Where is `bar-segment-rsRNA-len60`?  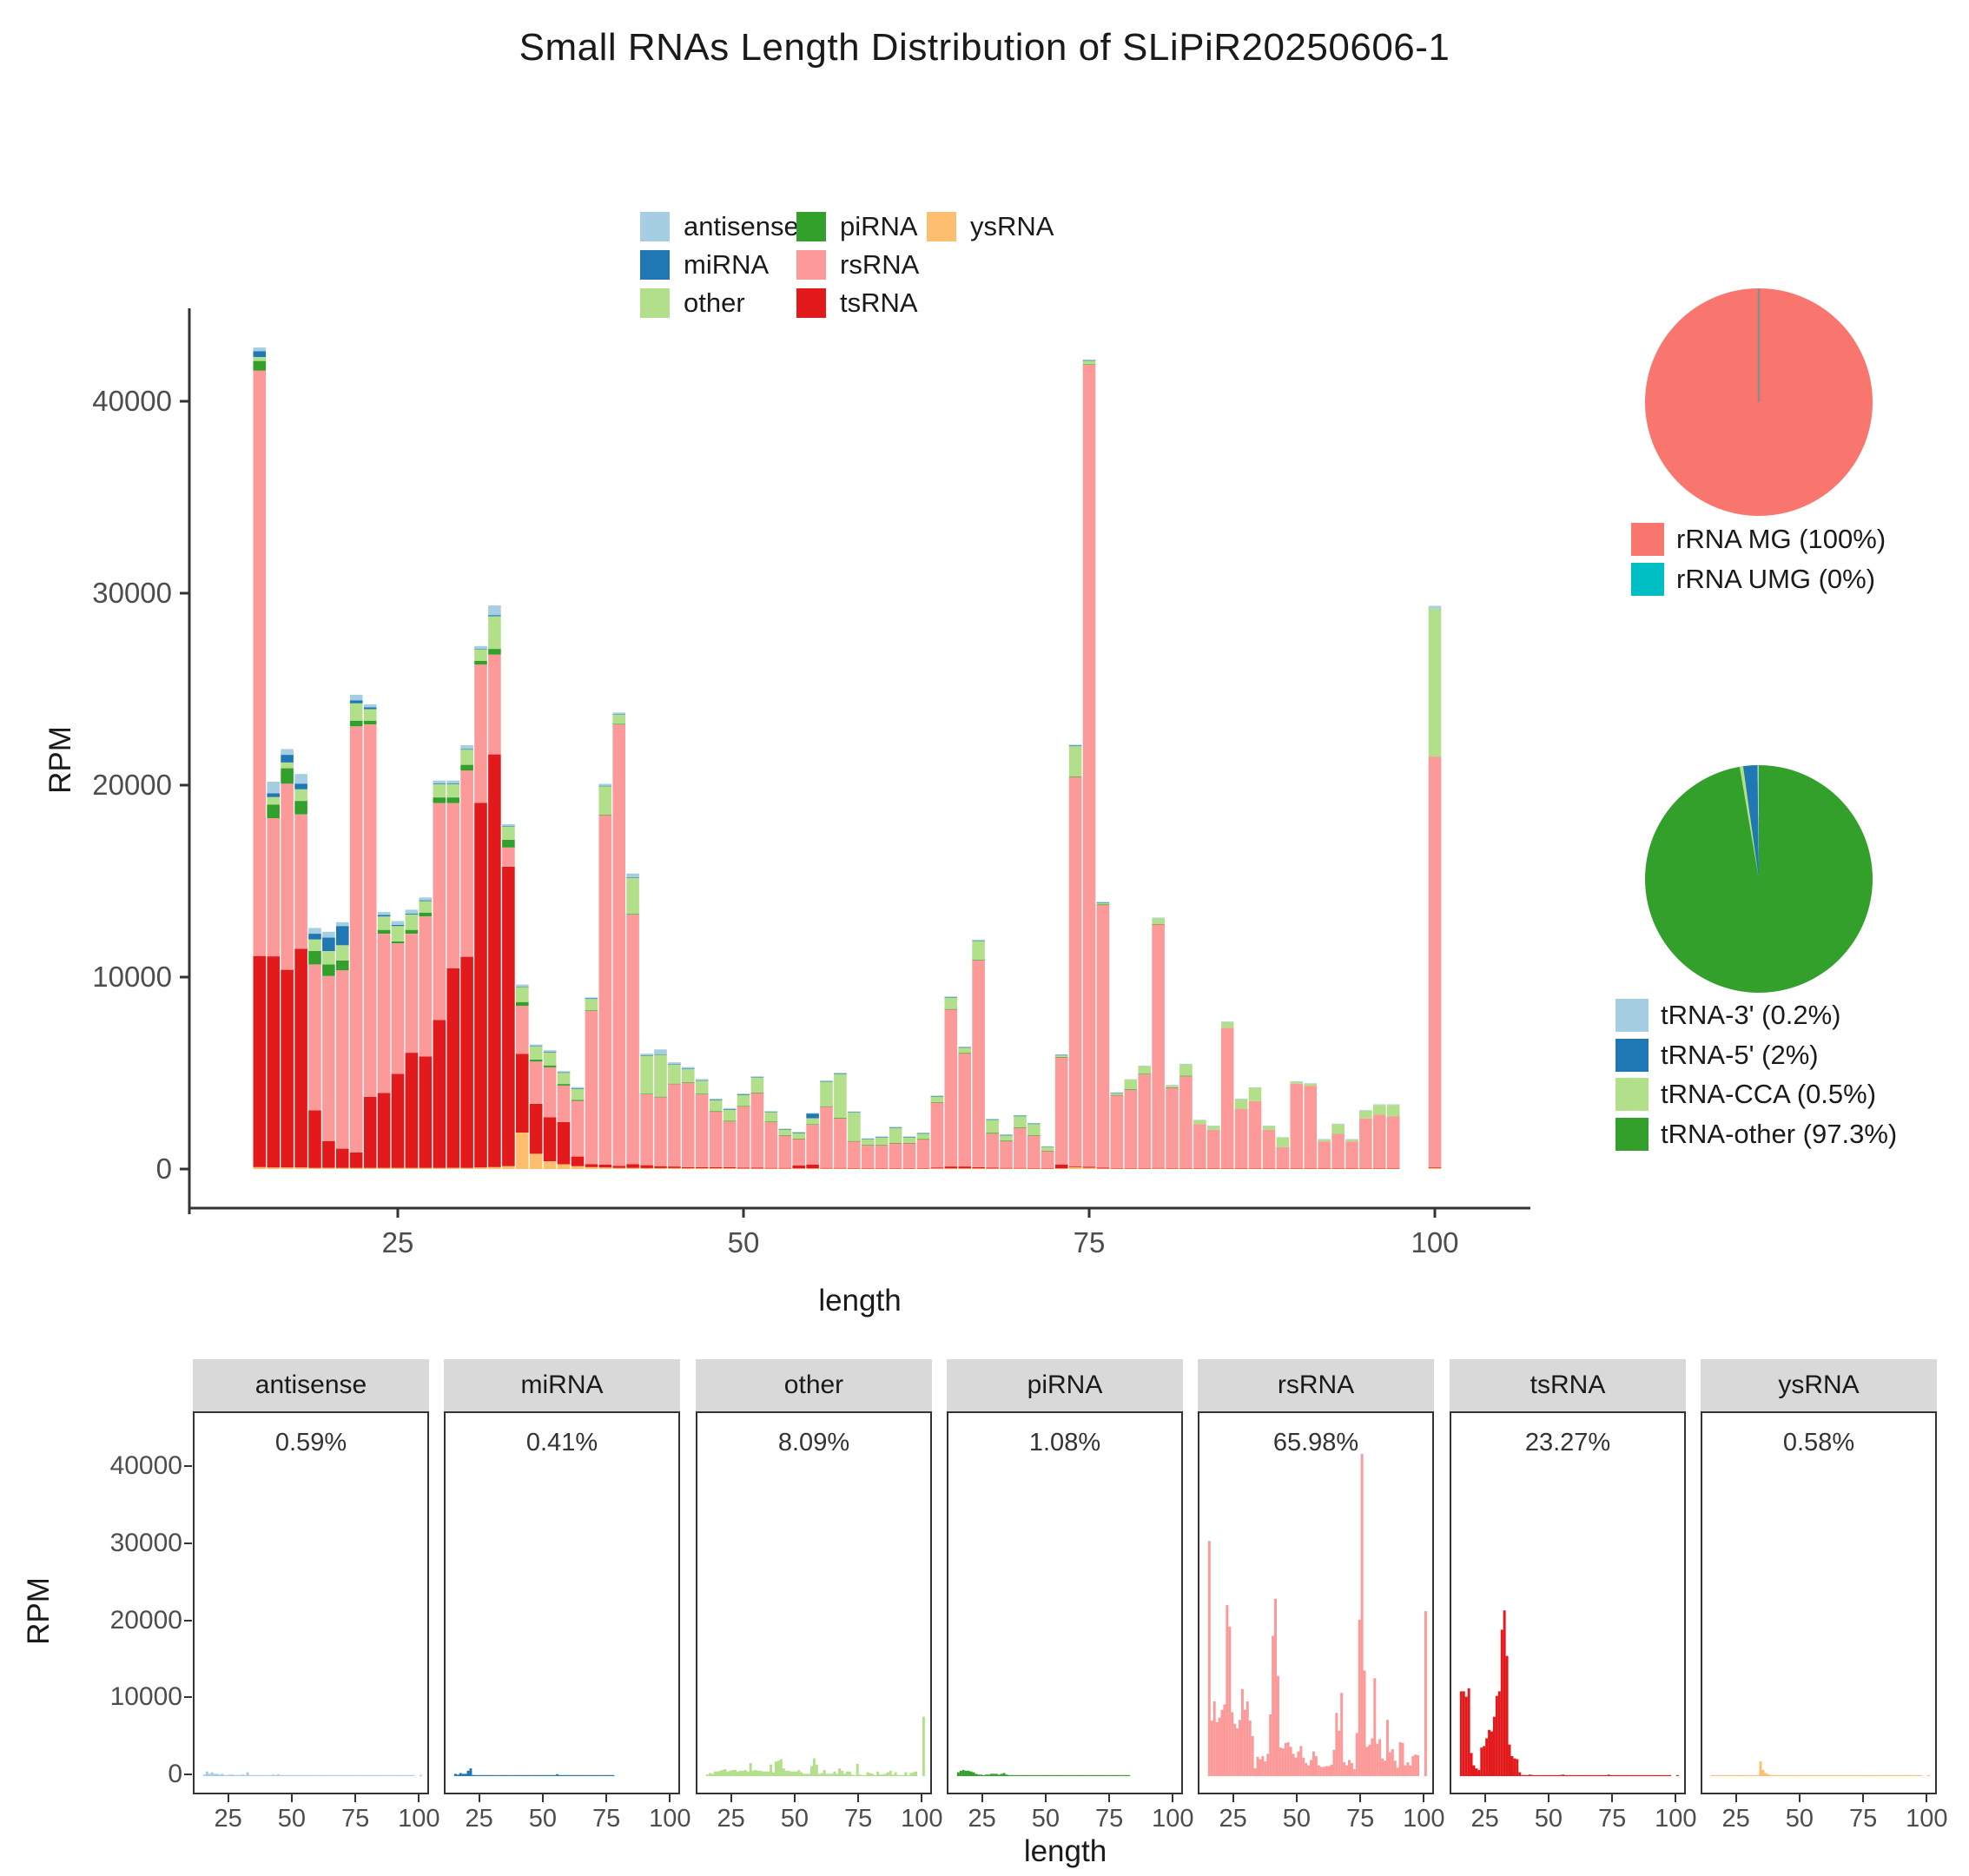
bar-segment-rsRNA-len60 is located at coordinates (882, 1156).